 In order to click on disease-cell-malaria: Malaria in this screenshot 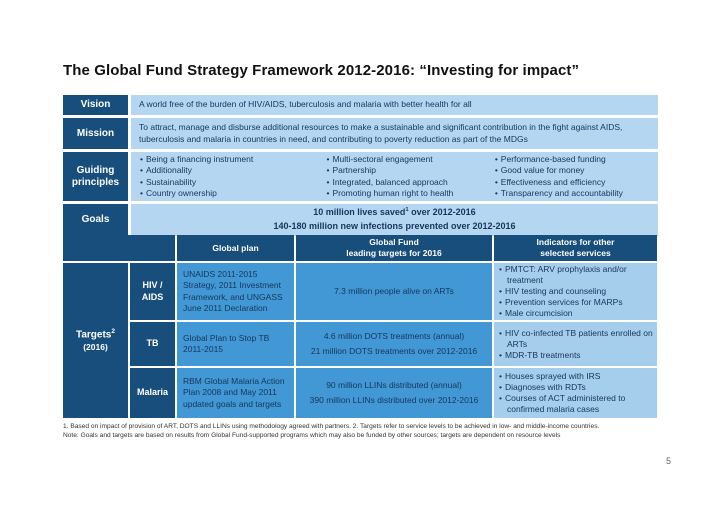, I will do `click(152, 393)`.